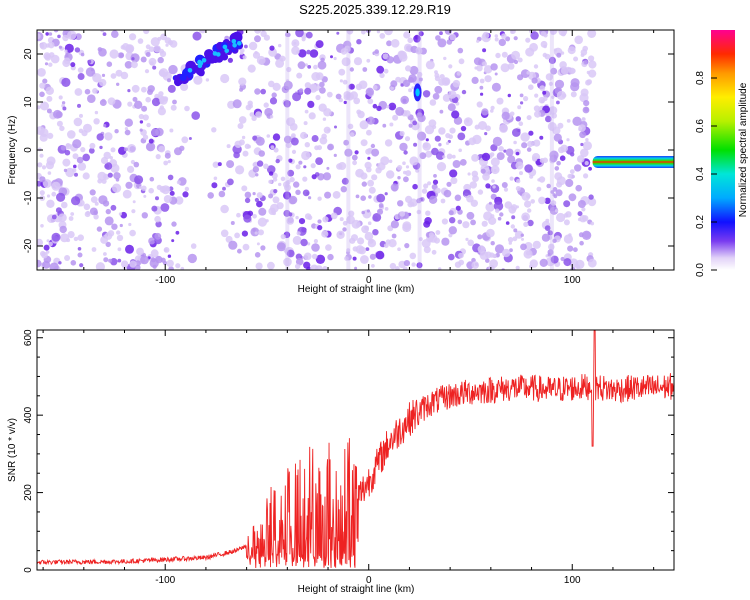 The width and height of the screenshot is (750, 600). Describe the element at coordinates (165, 280) in the screenshot. I see `x-tick-label: -100` at that location.